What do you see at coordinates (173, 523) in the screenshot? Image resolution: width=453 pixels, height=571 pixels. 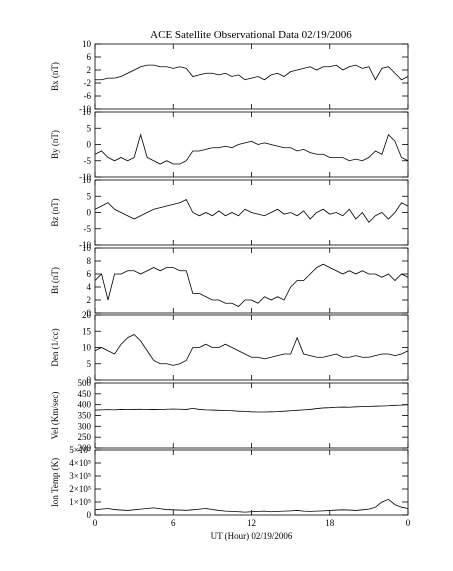 I see `x-tick-label: 6` at bounding box center [173, 523].